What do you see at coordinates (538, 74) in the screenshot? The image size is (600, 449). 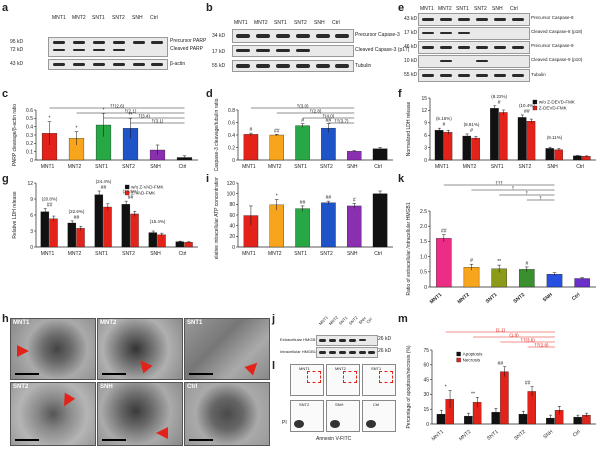 I see `blot-label: Tubulin` at bounding box center [538, 74].